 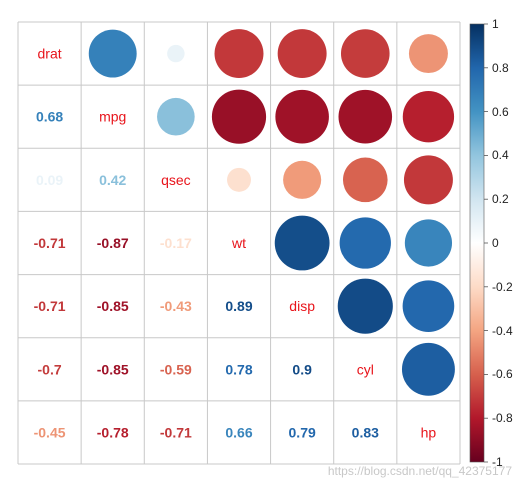 I want to click on colorbar-tick-label: -0.4, so click(x=502, y=330).